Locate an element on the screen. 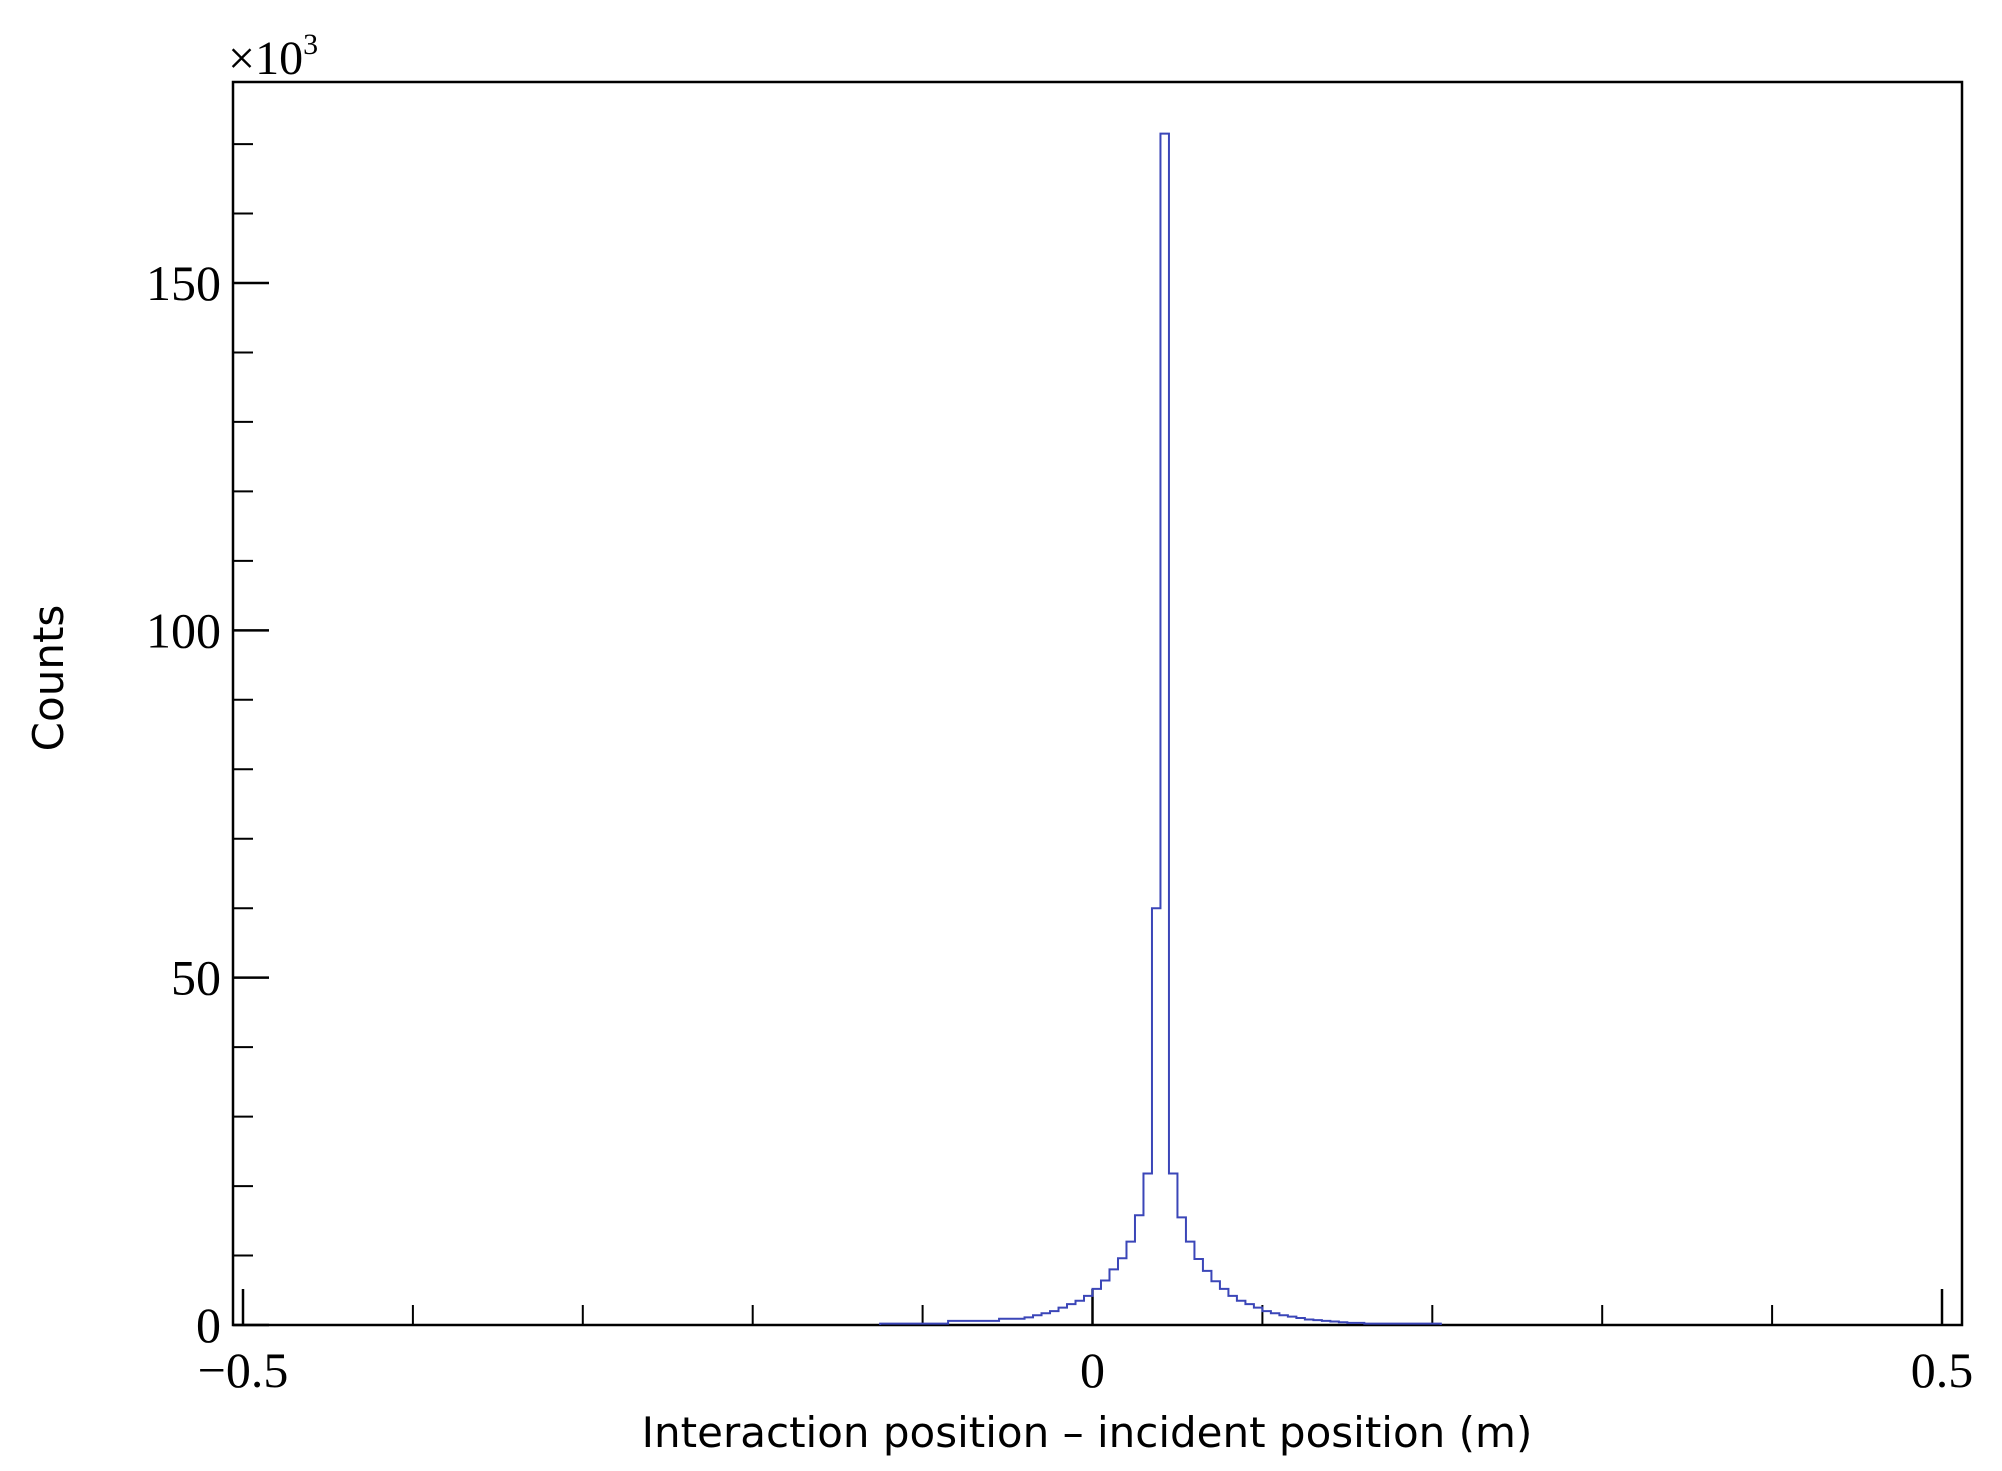 The height and width of the screenshot is (1471, 2002). y-multiplier-label: ×10³ is located at coordinates (273, 56).